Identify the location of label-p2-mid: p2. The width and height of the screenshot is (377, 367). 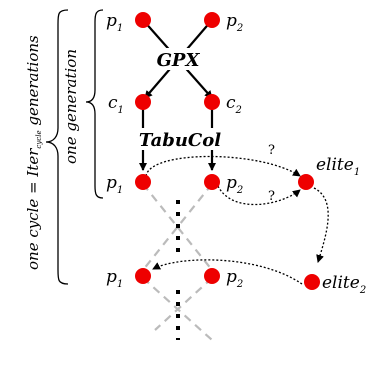
(234, 184).